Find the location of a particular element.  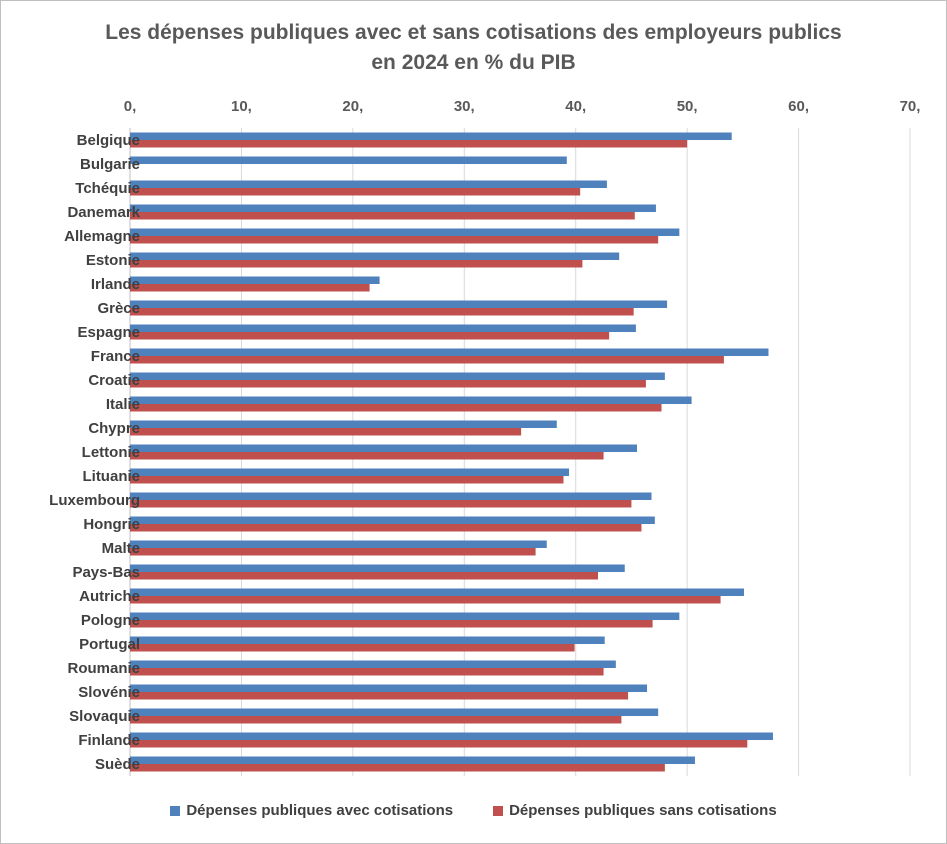

category-label: Estonie is located at coordinates (113, 260).